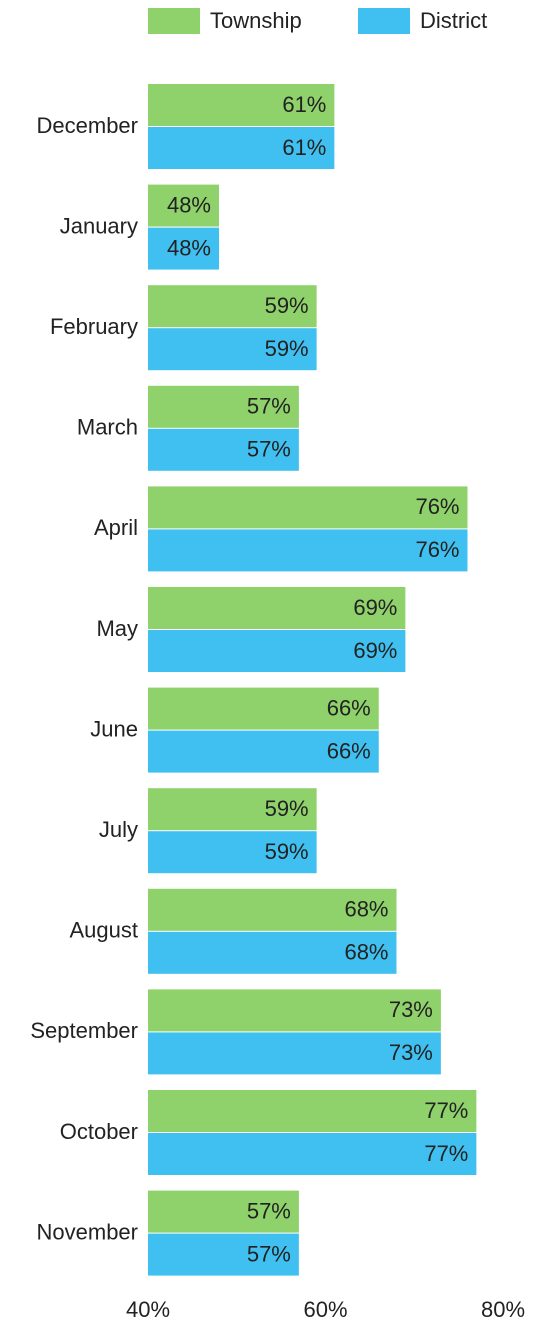  What do you see at coordinates (107, 427) in the screenshot?
I see `y-tick-label: March` at bounding box center [107, 427].